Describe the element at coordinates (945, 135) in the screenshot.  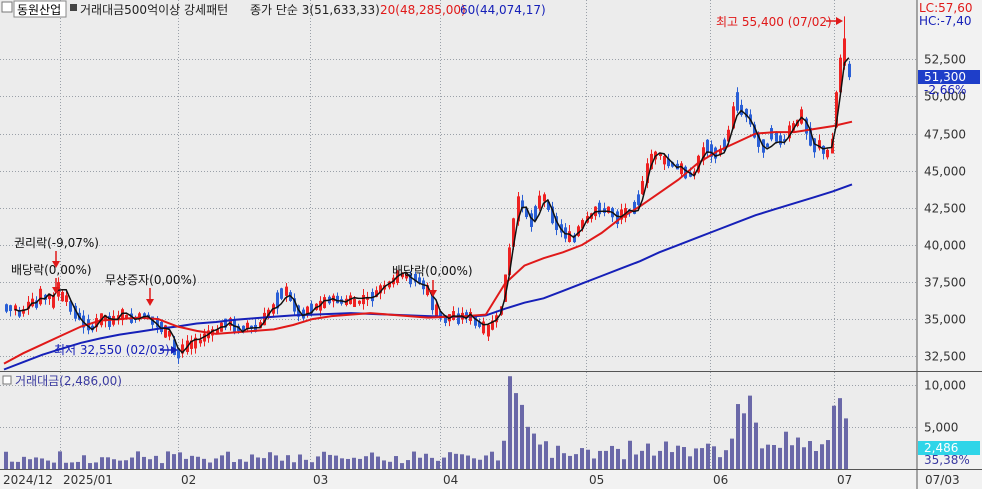
I see `price-tick-label: 47,500` at that location.